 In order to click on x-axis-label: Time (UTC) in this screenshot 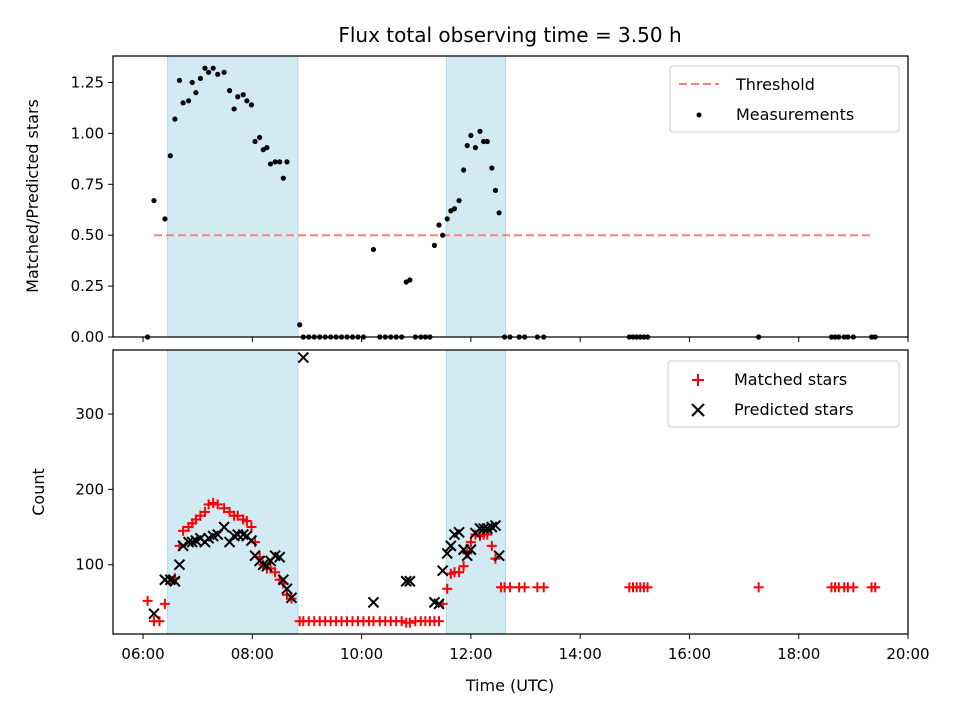, I will do `click(509, 685)`.